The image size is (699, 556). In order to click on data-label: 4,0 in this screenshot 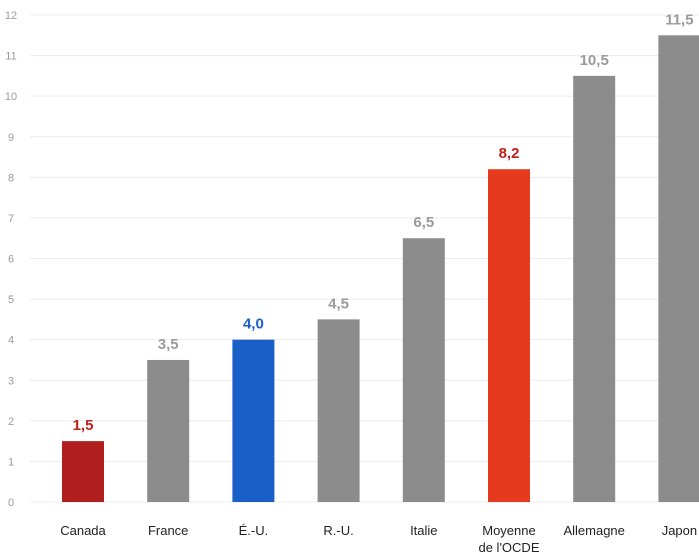, I will do `click(253, 324)`.